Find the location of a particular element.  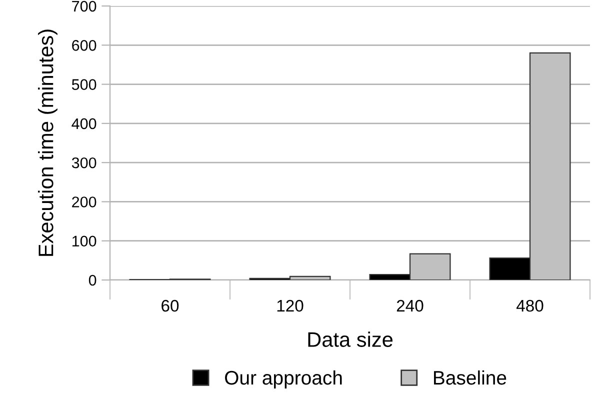

x-tick-label: 480 is located at coordinates (530, 306).